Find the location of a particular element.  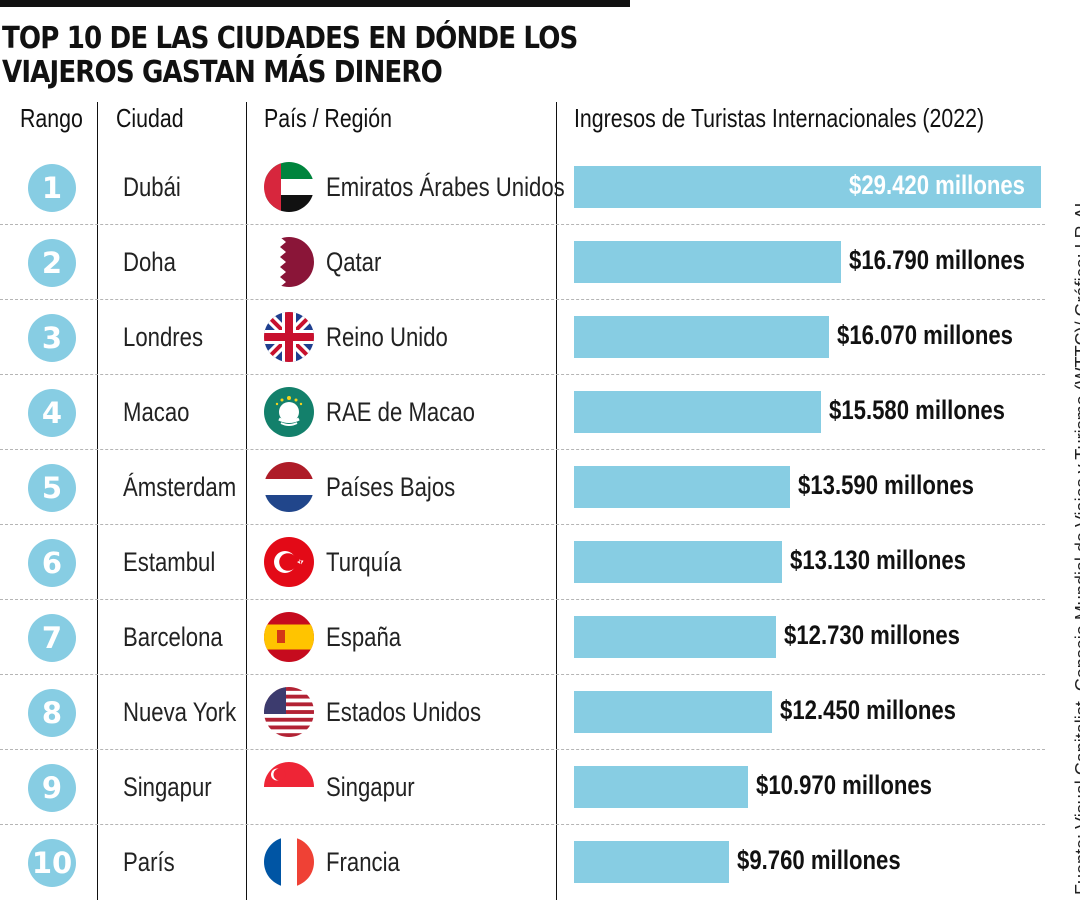

table-row: 10 París Francia $9.760 millones is located at coordinates (522, 862).